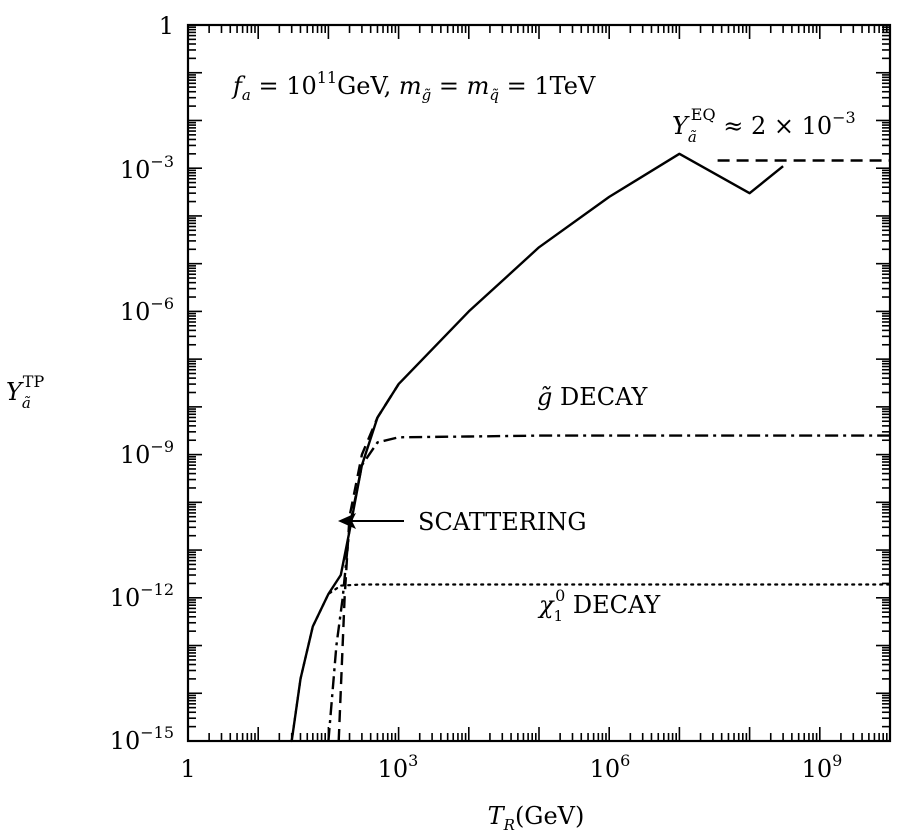  What do you see at coordinates (147, 453) in the screenshot?
I see `y-tick-label-1e-9: 10⁻⁹` at bounding box center [147, 453].